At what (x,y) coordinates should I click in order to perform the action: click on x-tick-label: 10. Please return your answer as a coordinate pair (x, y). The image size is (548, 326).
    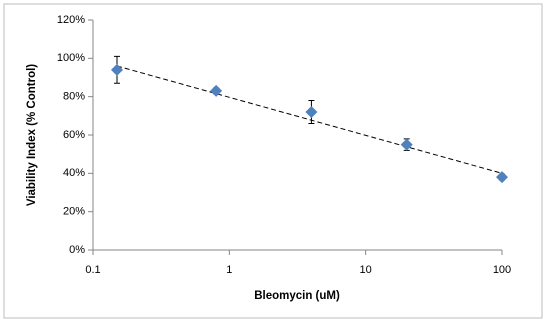
    Looking at the image, I should click on (366, 270).